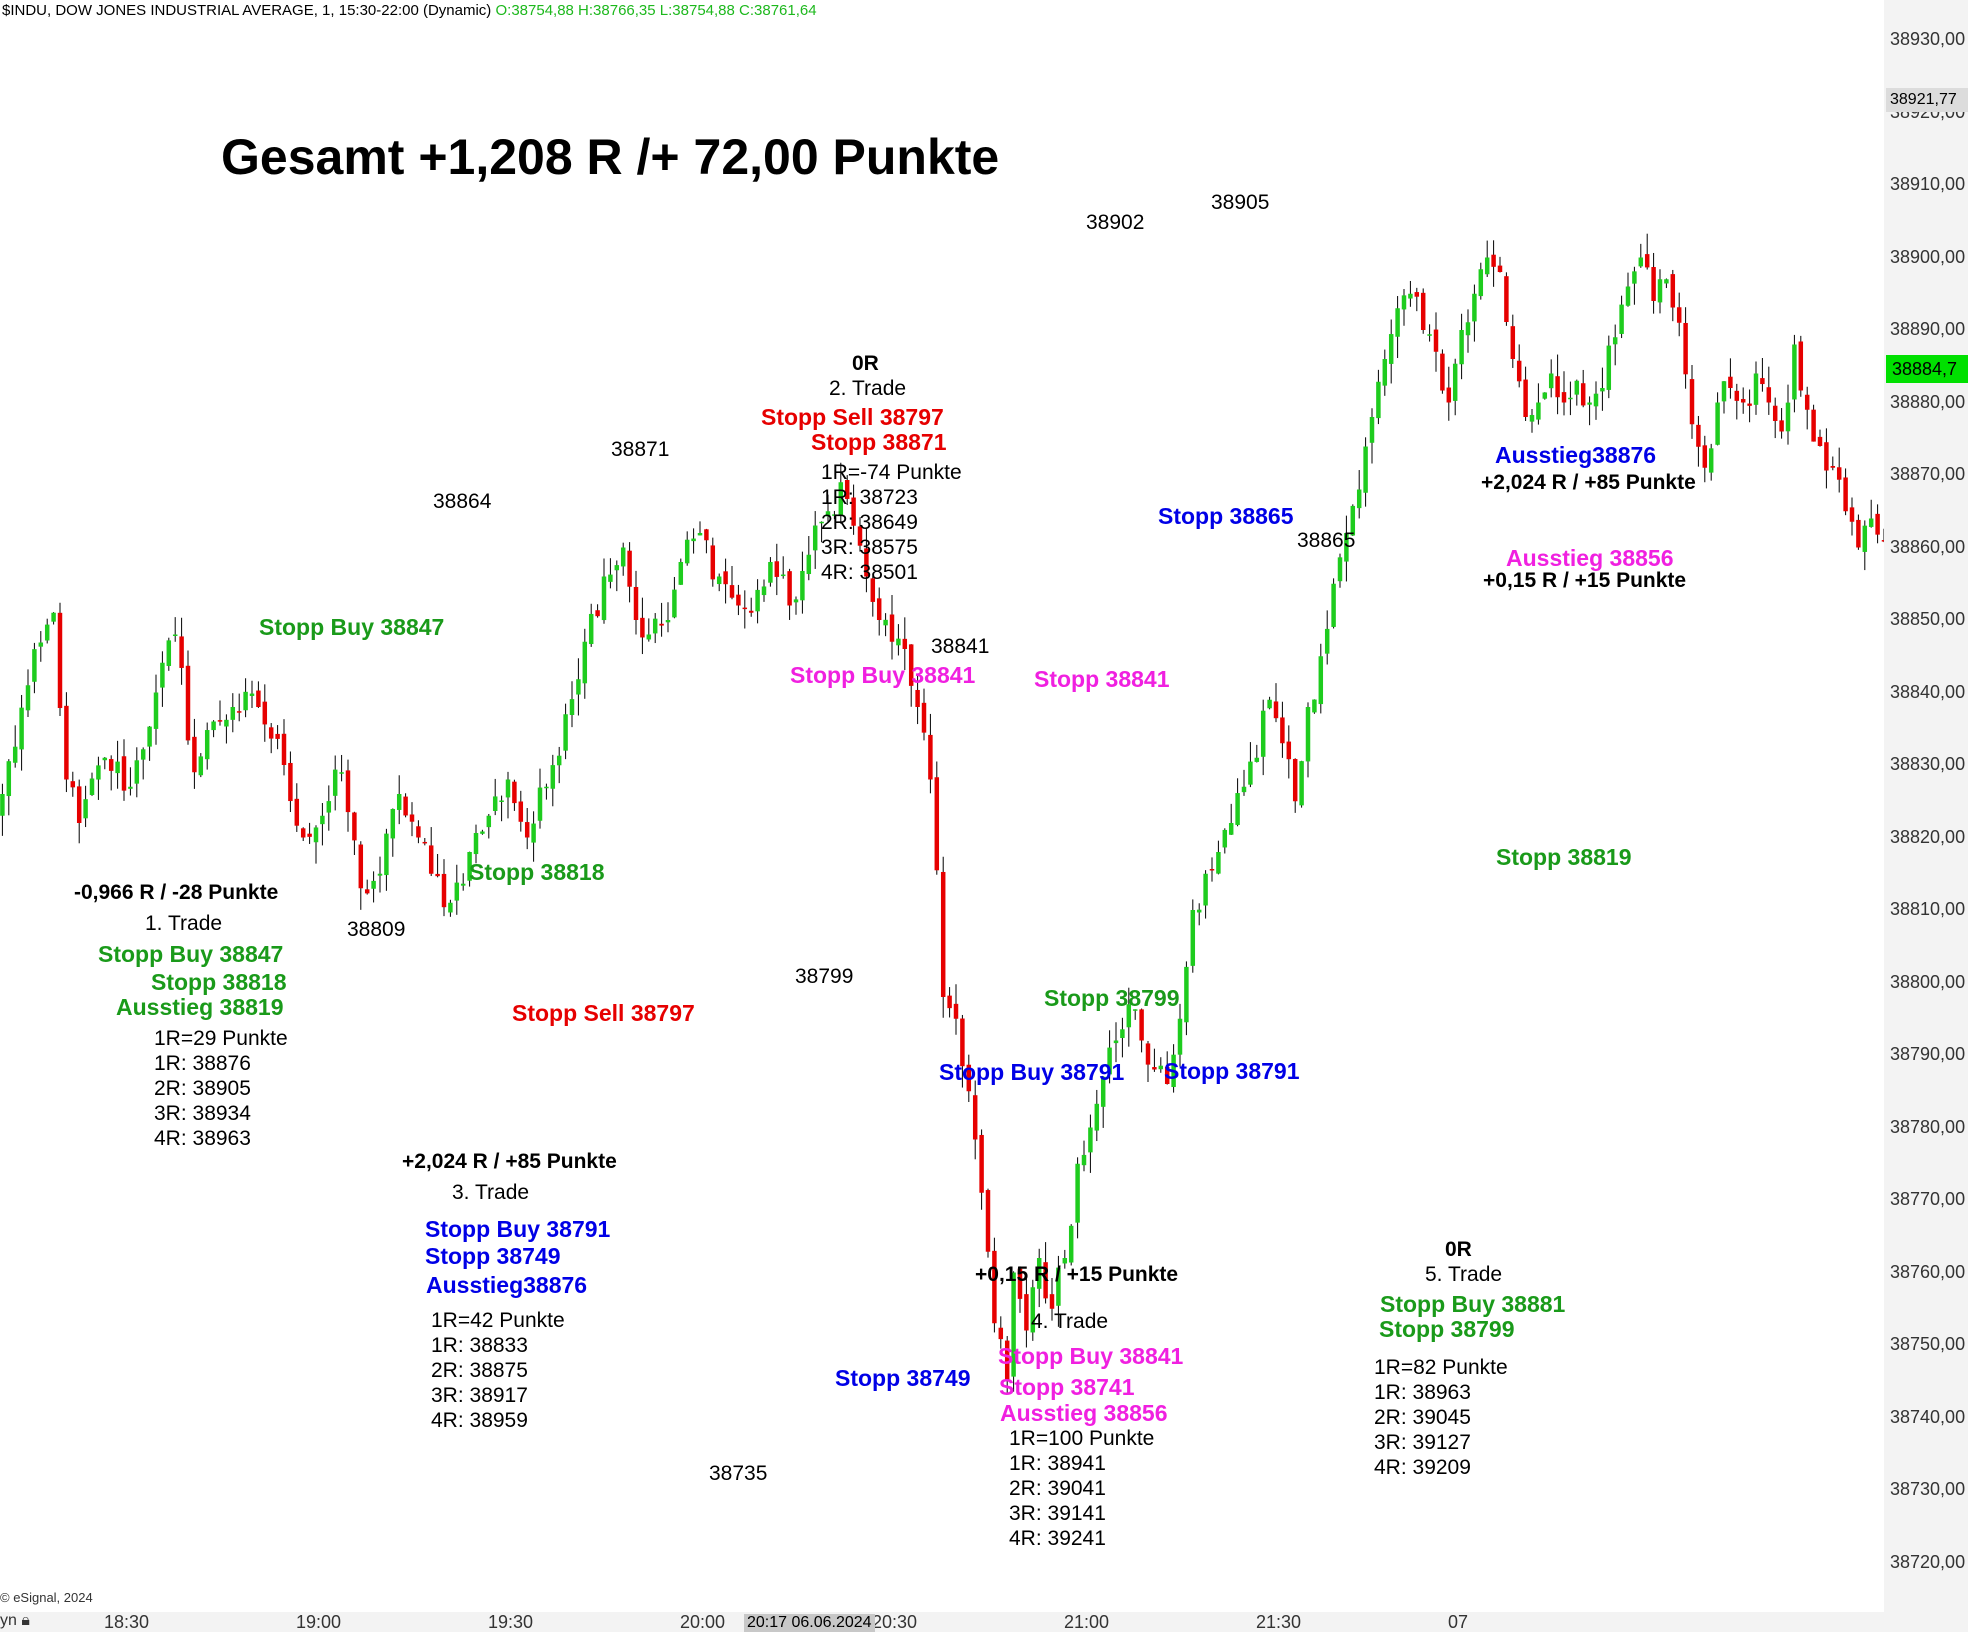 The height and width of the screenshot is (1633, 1968). Describe the element at coordinates (518, 1229) in the screenshot. I see `trade3-entry: Stopp Buy 38791` at that location.